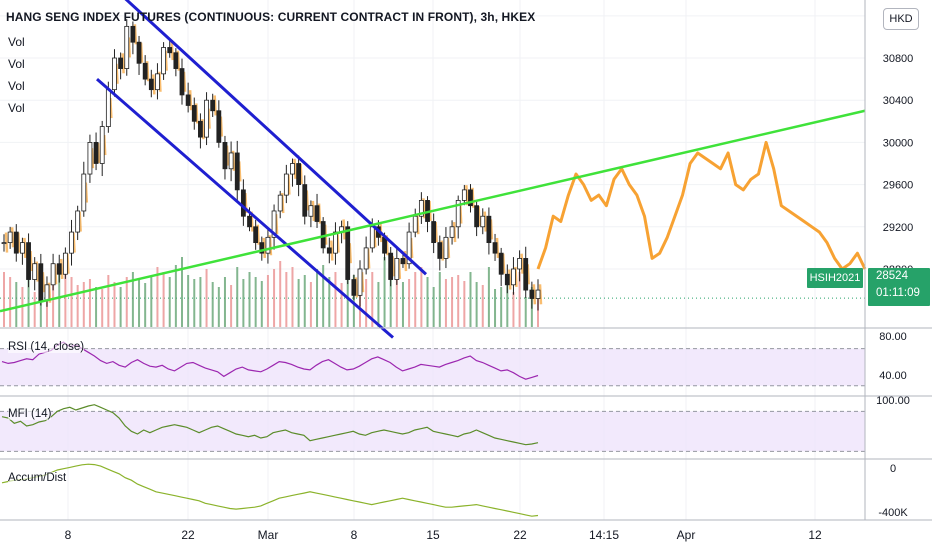 The width and height of the screenshot is (932, 550). I want to click on indicator-tick-label: 80.00, so click(893, 337).